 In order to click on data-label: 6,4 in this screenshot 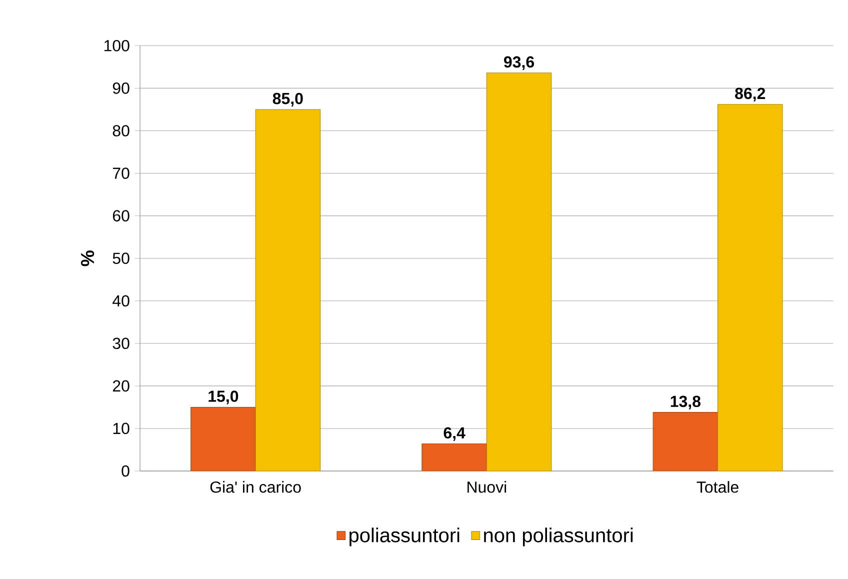, I will do `click(455, 434)`.